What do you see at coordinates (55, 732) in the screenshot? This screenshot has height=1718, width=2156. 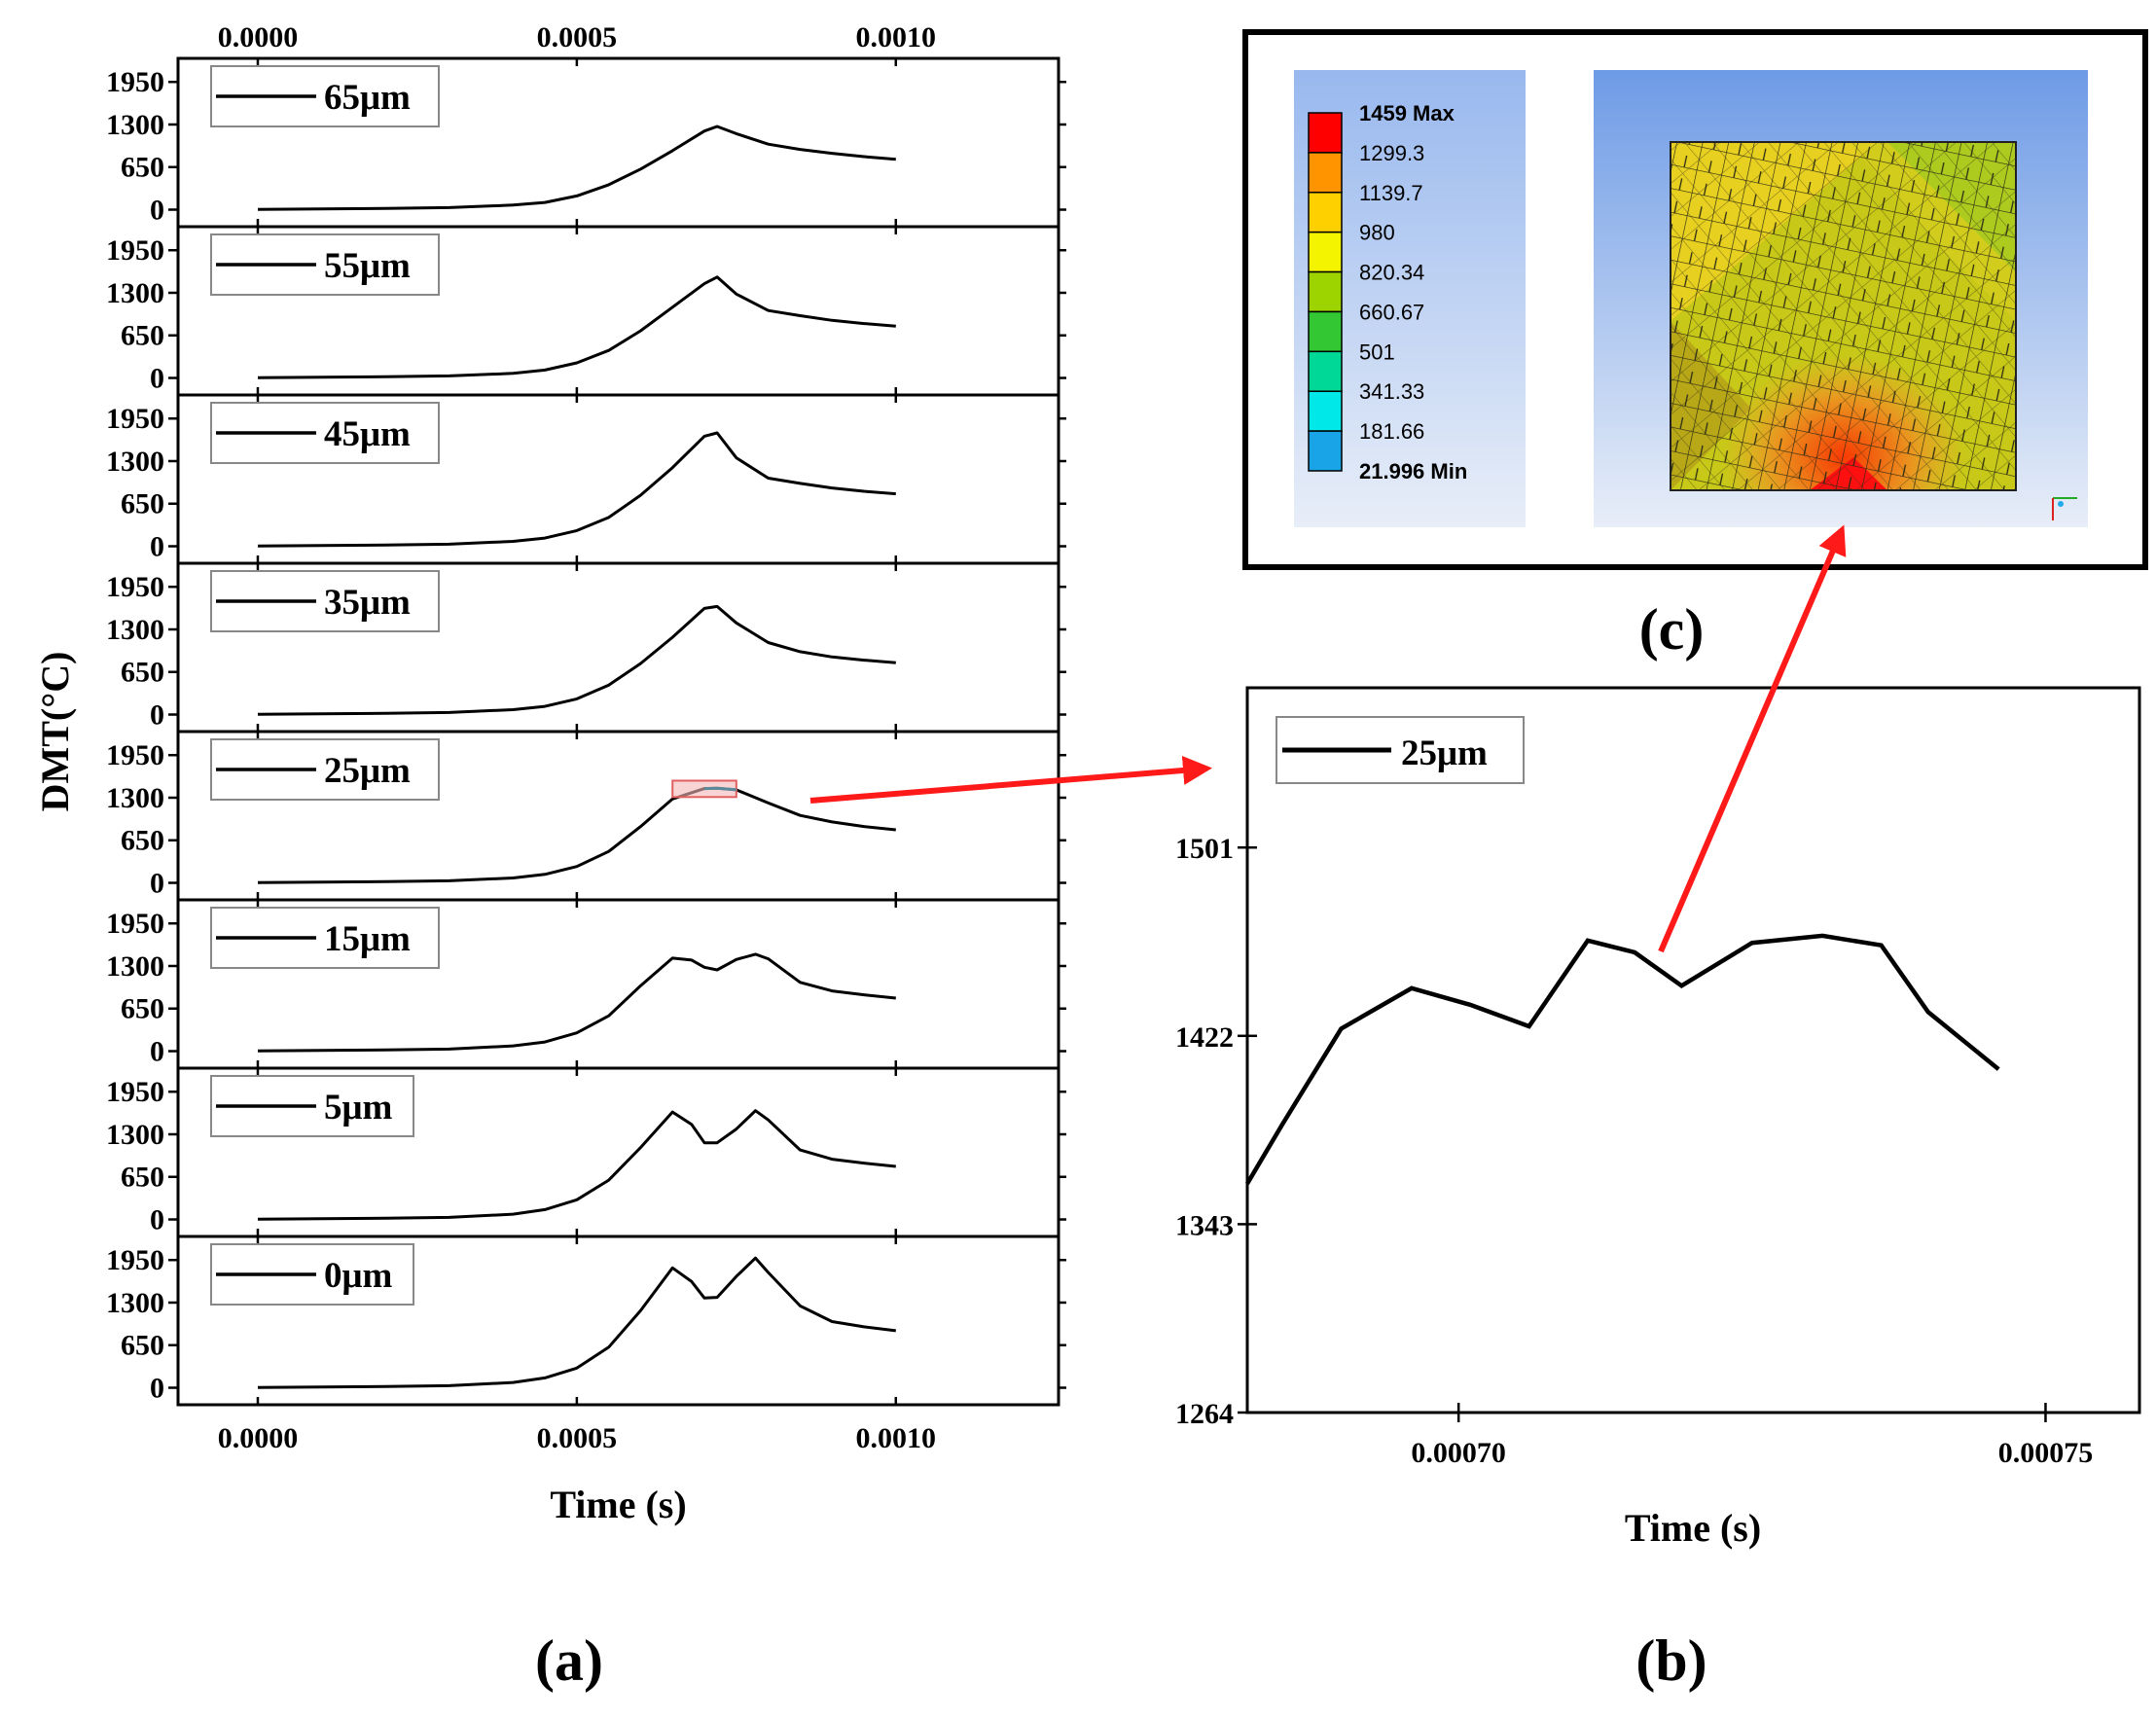 I see `y-axis-title: DMT(°C)` at bounding box center [55, 732].